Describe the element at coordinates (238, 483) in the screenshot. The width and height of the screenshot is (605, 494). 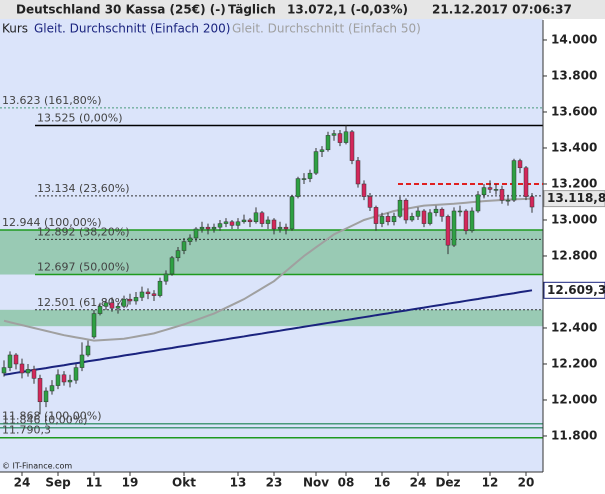
I see `x-tick-label: 13` at that location.